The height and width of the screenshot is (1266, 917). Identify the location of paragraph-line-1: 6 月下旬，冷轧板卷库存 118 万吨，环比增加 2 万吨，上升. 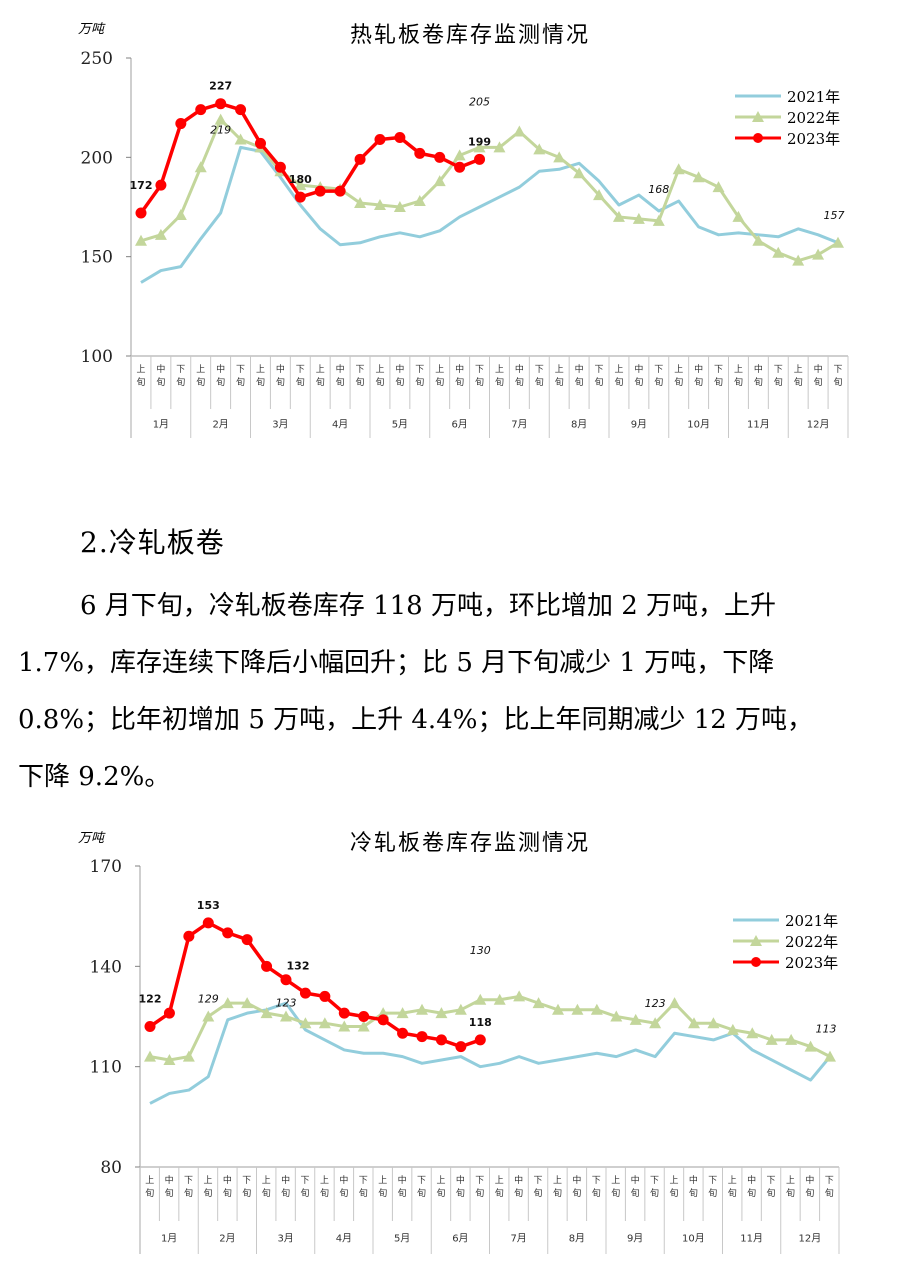
(428, 606).